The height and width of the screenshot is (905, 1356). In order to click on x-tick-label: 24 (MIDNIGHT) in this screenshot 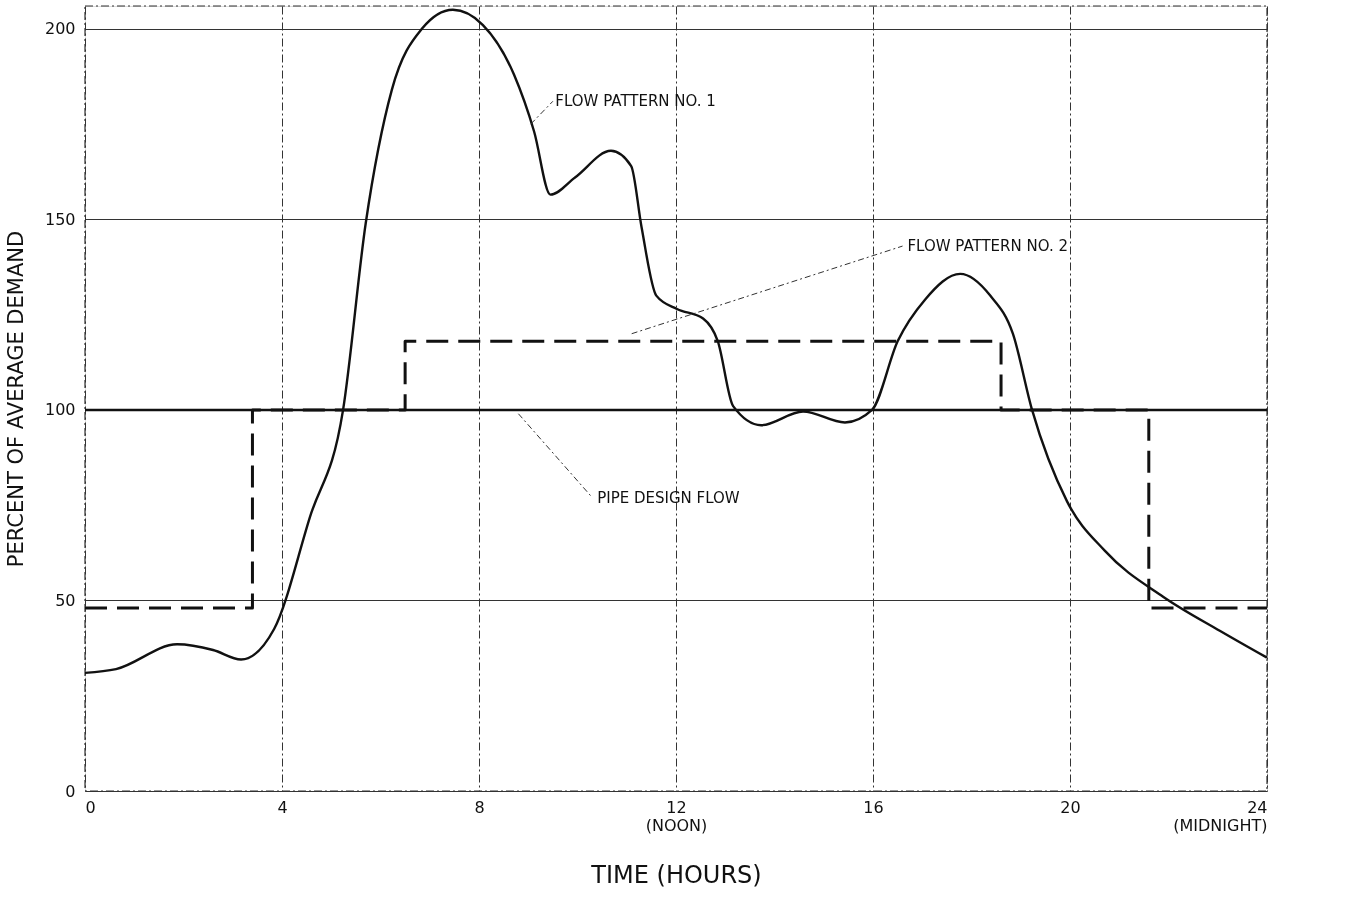, I will do `click(1220, 816)`.